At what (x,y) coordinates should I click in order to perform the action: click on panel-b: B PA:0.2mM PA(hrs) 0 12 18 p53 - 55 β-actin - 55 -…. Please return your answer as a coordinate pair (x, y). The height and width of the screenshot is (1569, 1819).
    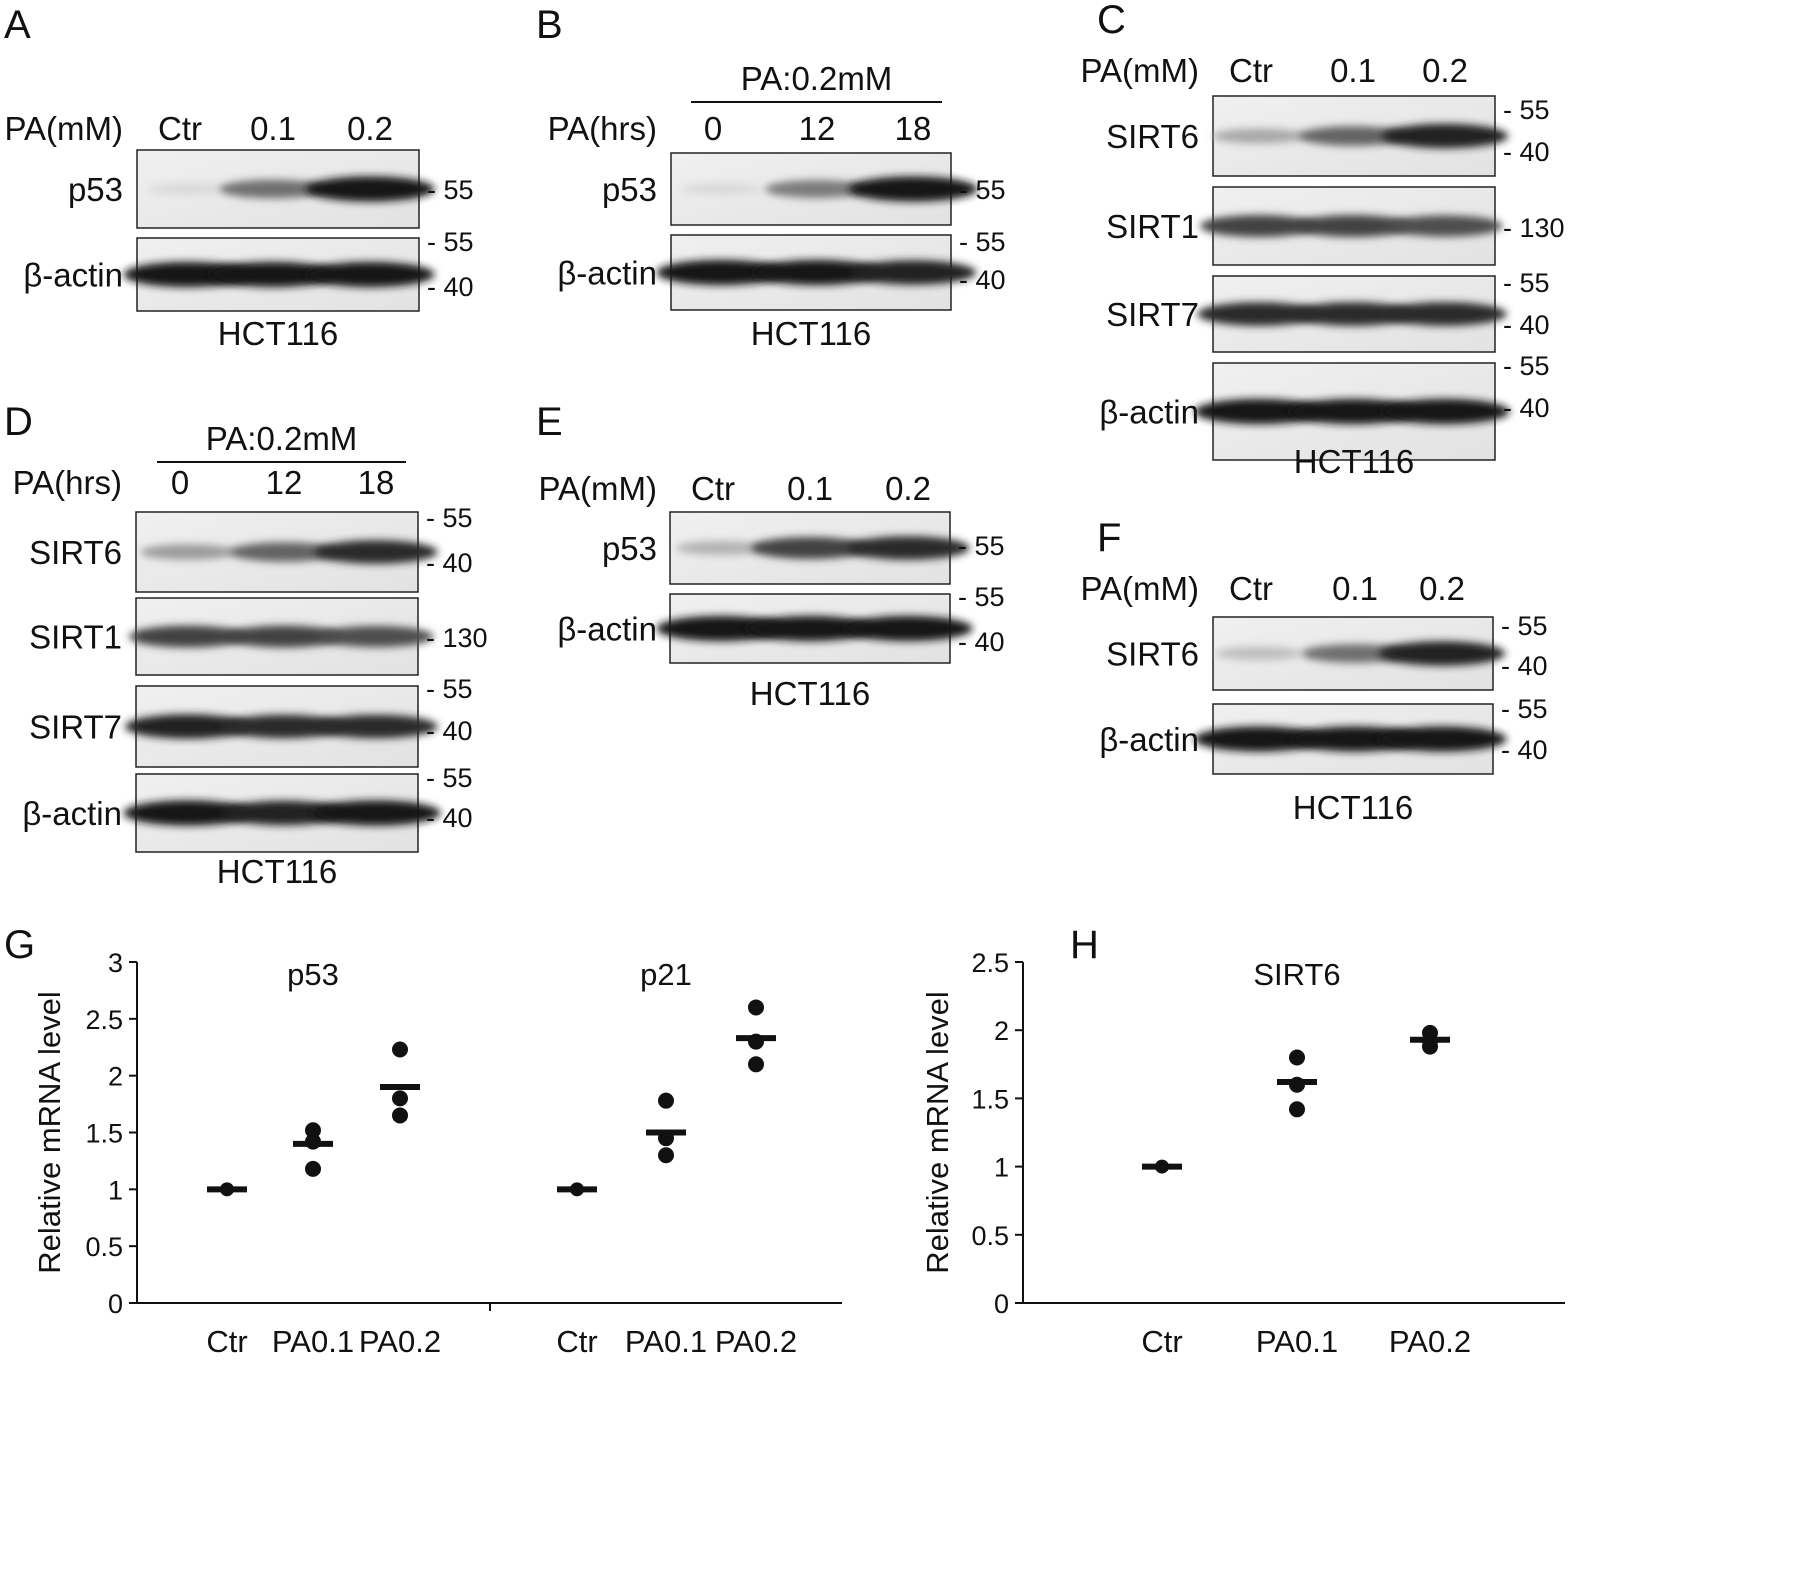
    Looking at the image, I should click on (771, 177).